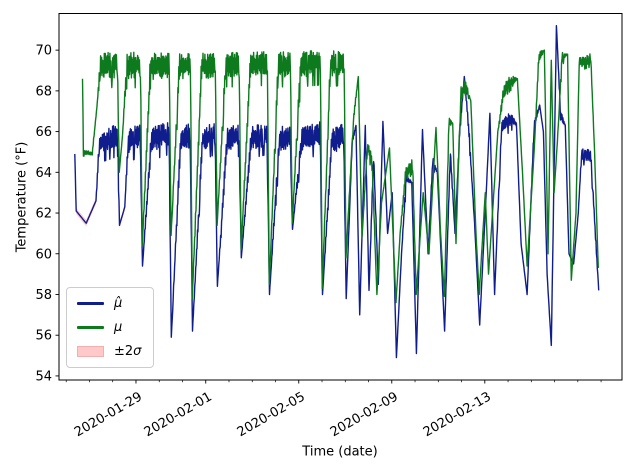 Image resolution: width=630 pixels, height=467 pixels. What do you see at coordinates (43, 214) in the screenshot?
I see `y-tick-label: 62` at bounding box center [43, 214].